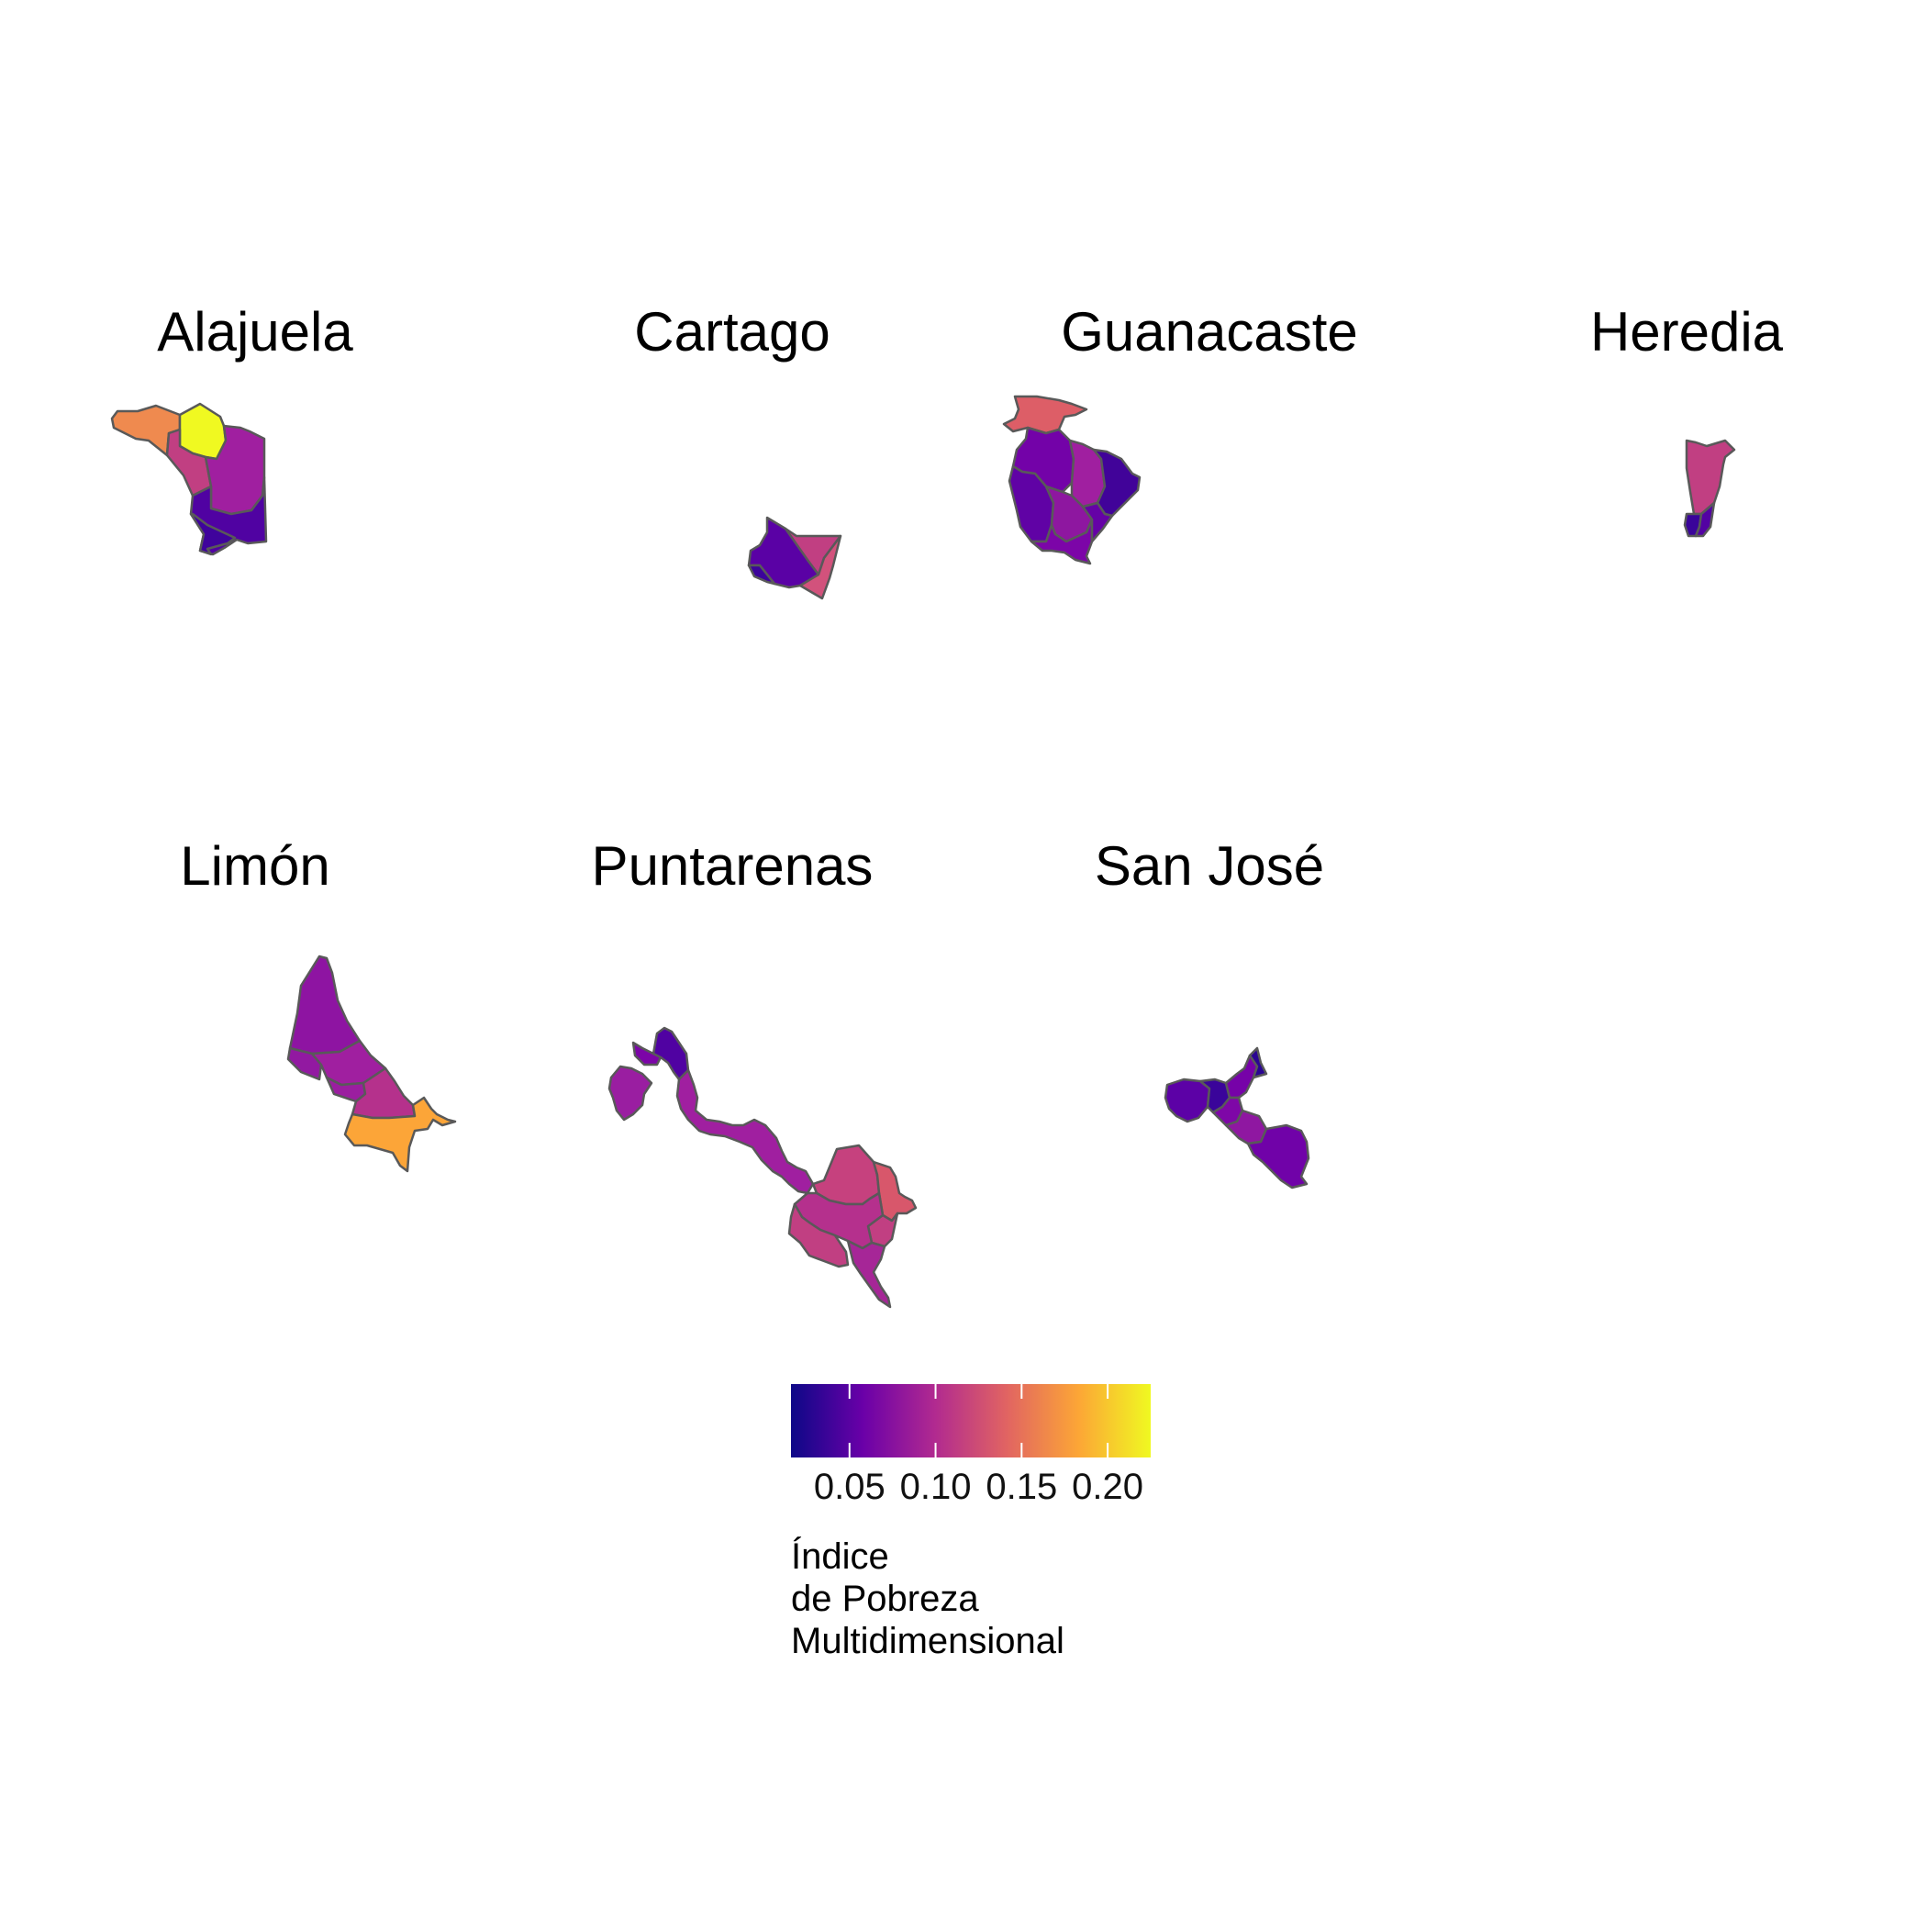  I want to click on legend-title-line-2: de Pobreza, so click(885, 1599).